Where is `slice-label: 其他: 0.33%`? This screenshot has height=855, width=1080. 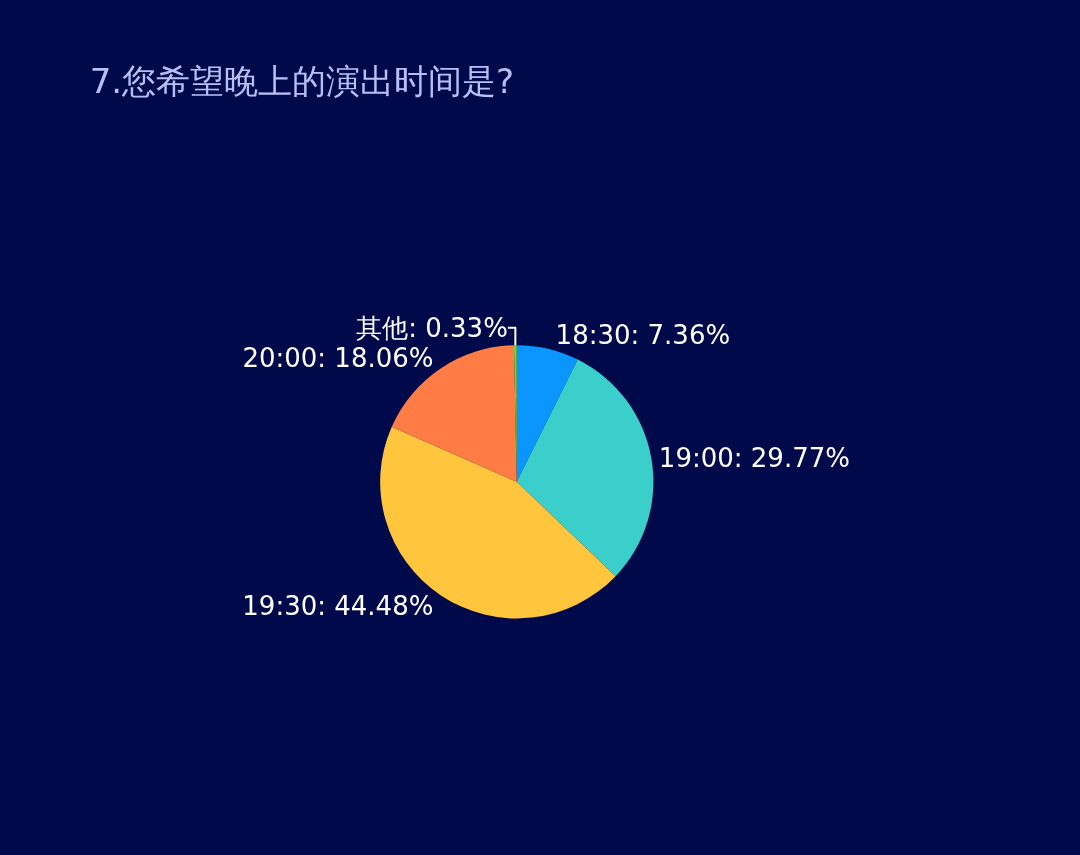 slice-label: 其他: 0.33% is located at coordinates (432, 327).